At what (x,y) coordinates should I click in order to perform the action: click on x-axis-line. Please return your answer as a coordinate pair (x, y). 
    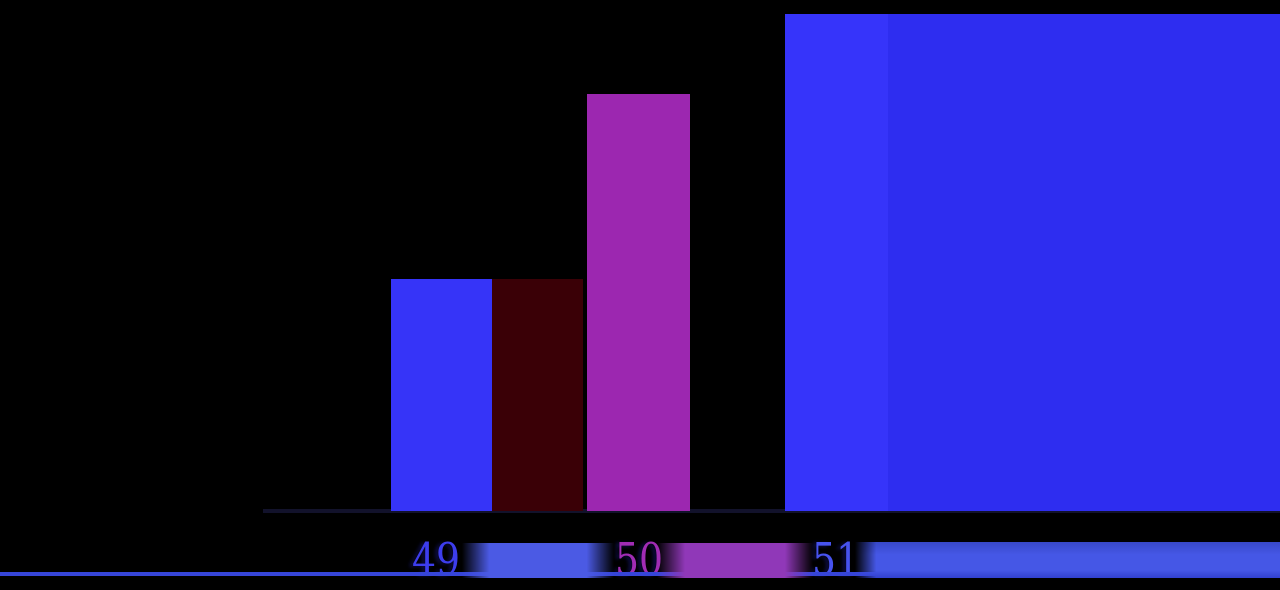
    Looking at the image, I should click on (771, 511).